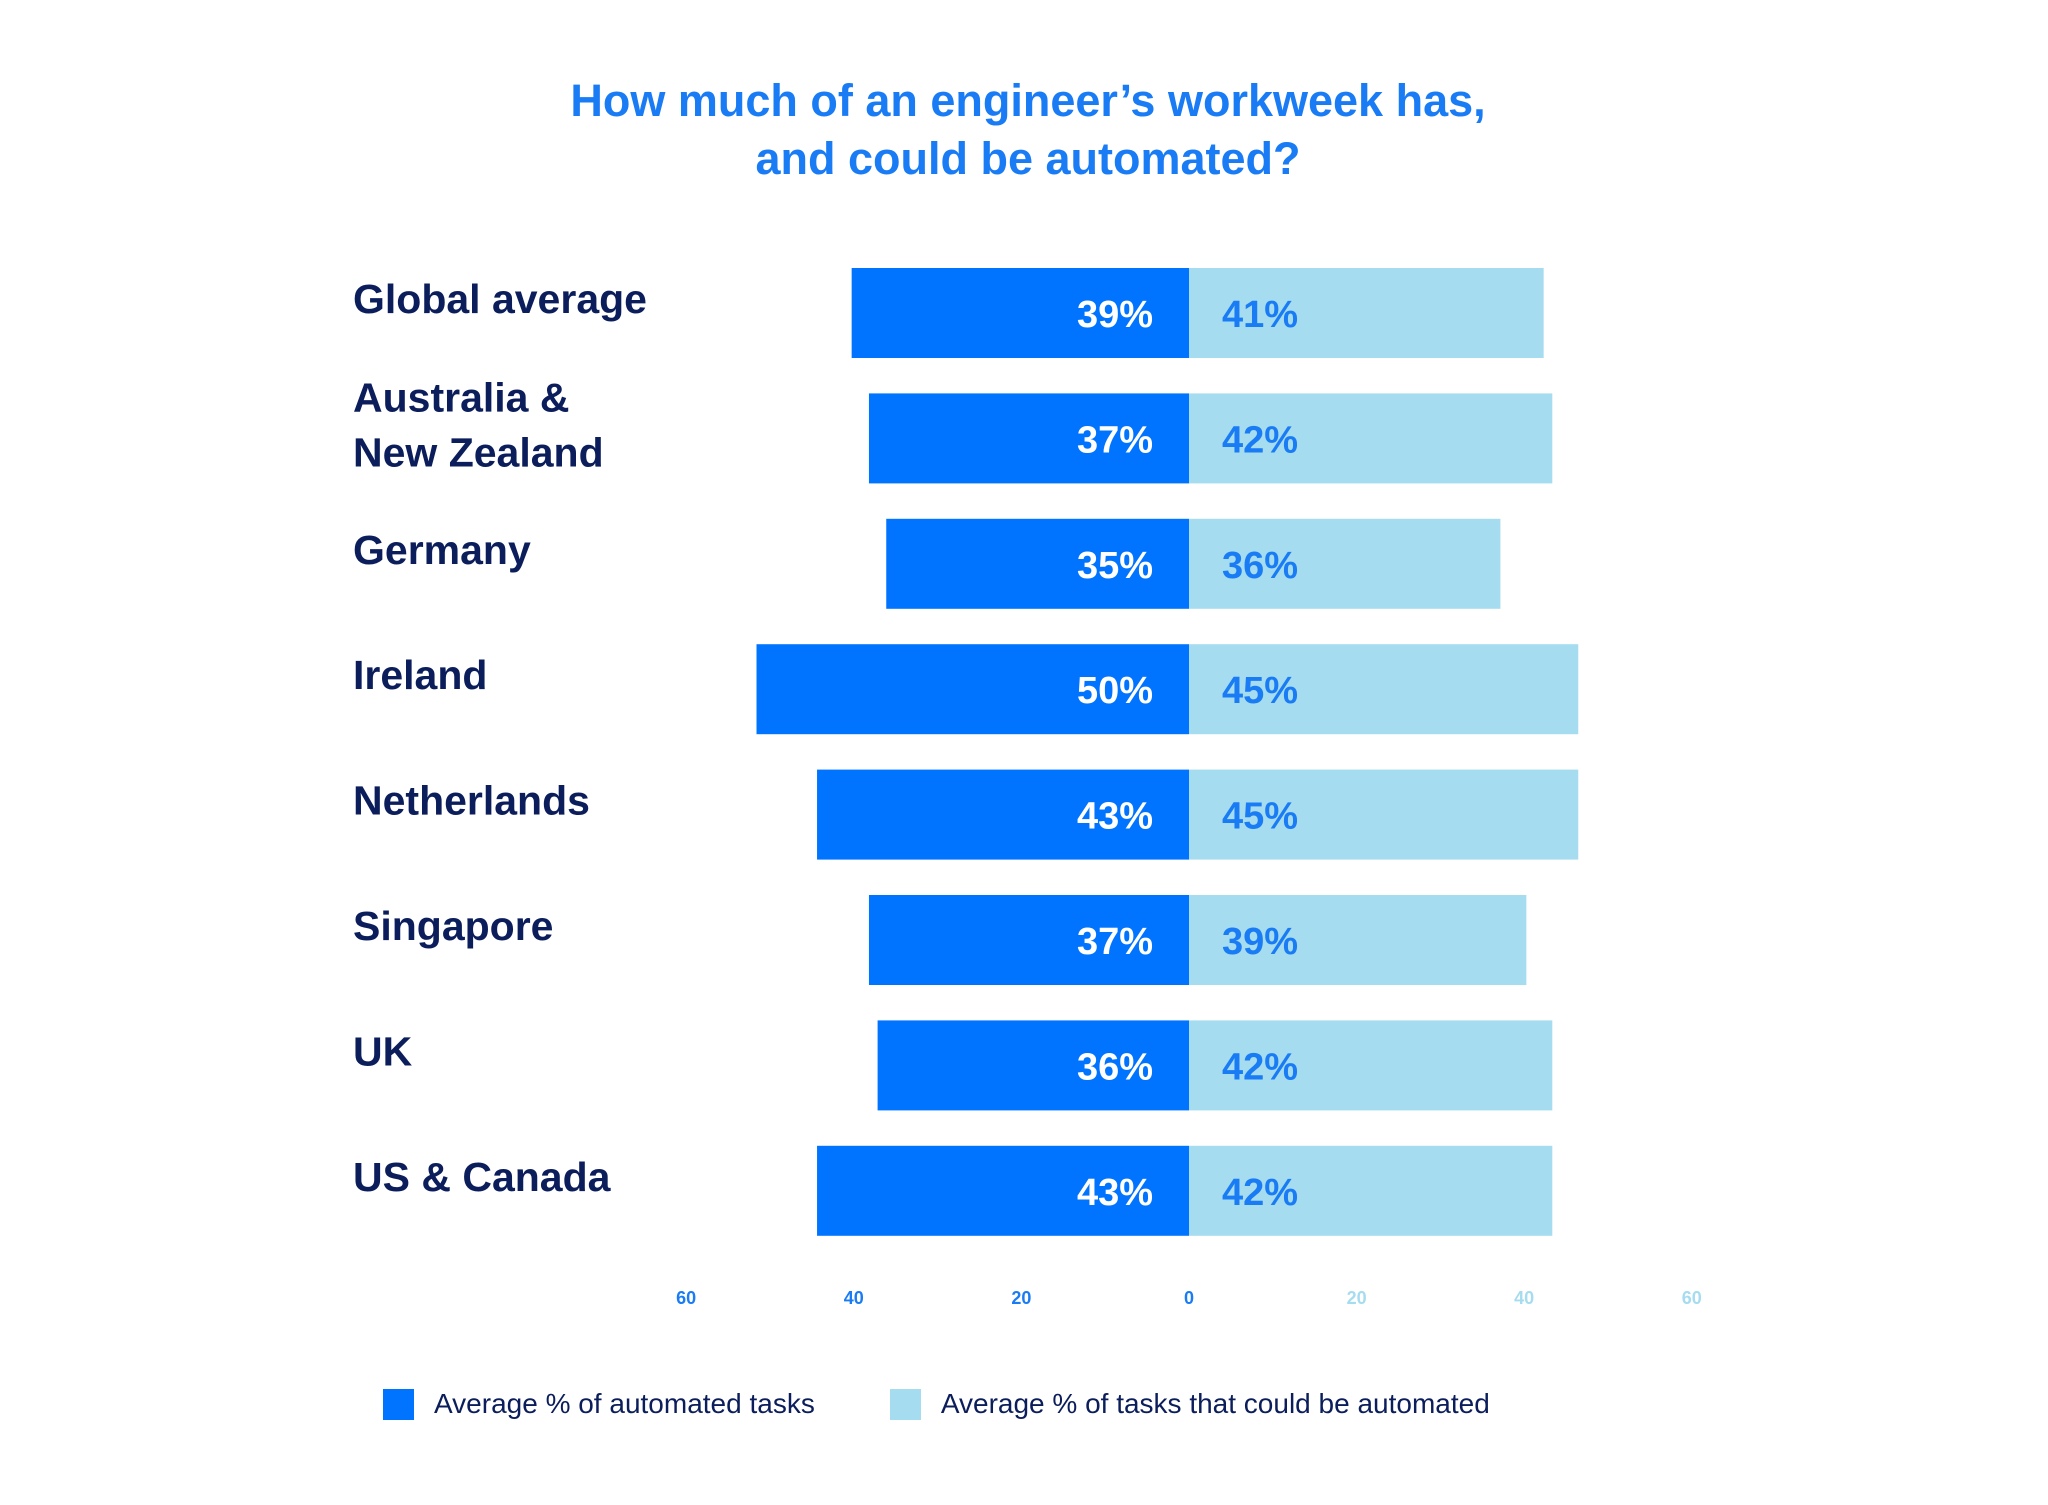 Image resolution: width=2048 pixels, height=1505 pixels. I want to click on chart-title-line-1: How much of an engineer’s workweek has,, so click(1028, 100).